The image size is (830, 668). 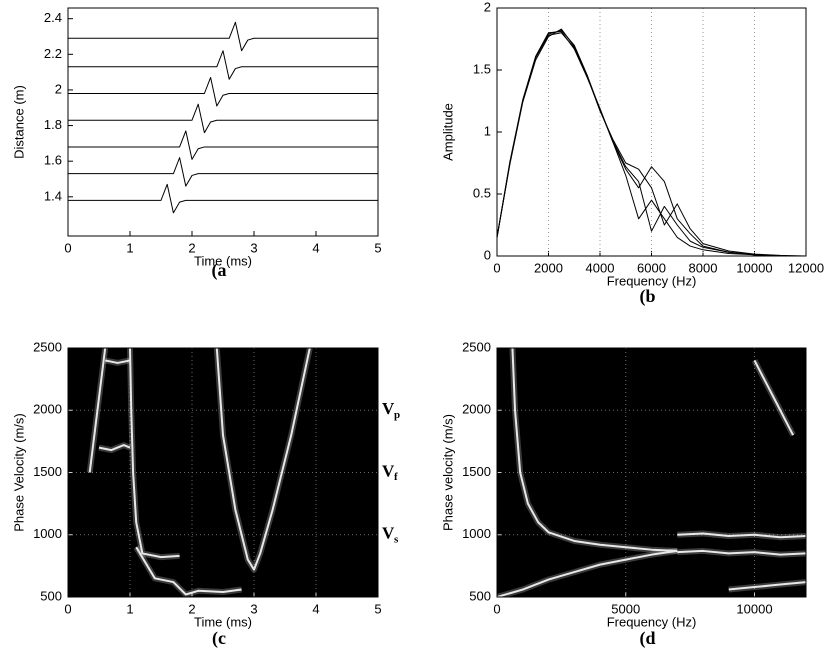 What do you see at coordinates (651, 267) in the screenshot?
I see `x-tick-label: 6000` at bounding box center [651, 267].